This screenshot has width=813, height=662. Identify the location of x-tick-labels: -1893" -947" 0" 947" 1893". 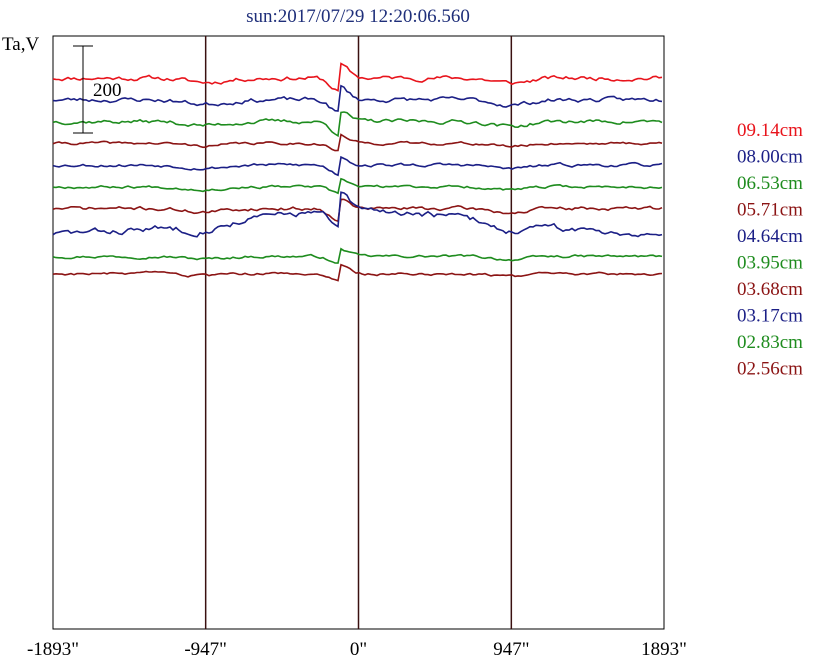
(357, 649).